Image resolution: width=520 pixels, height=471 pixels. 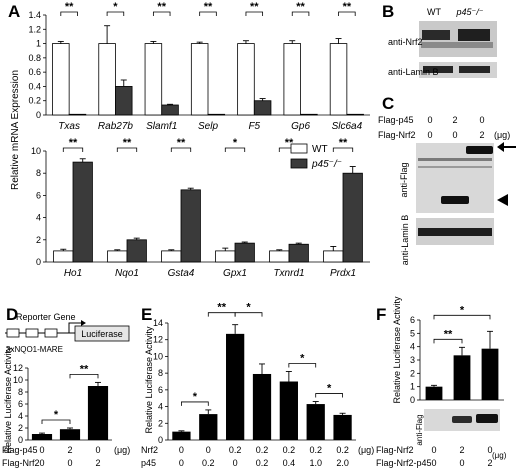 I want to click on panel-e-unit: (μg), so click(x=366, y=450).